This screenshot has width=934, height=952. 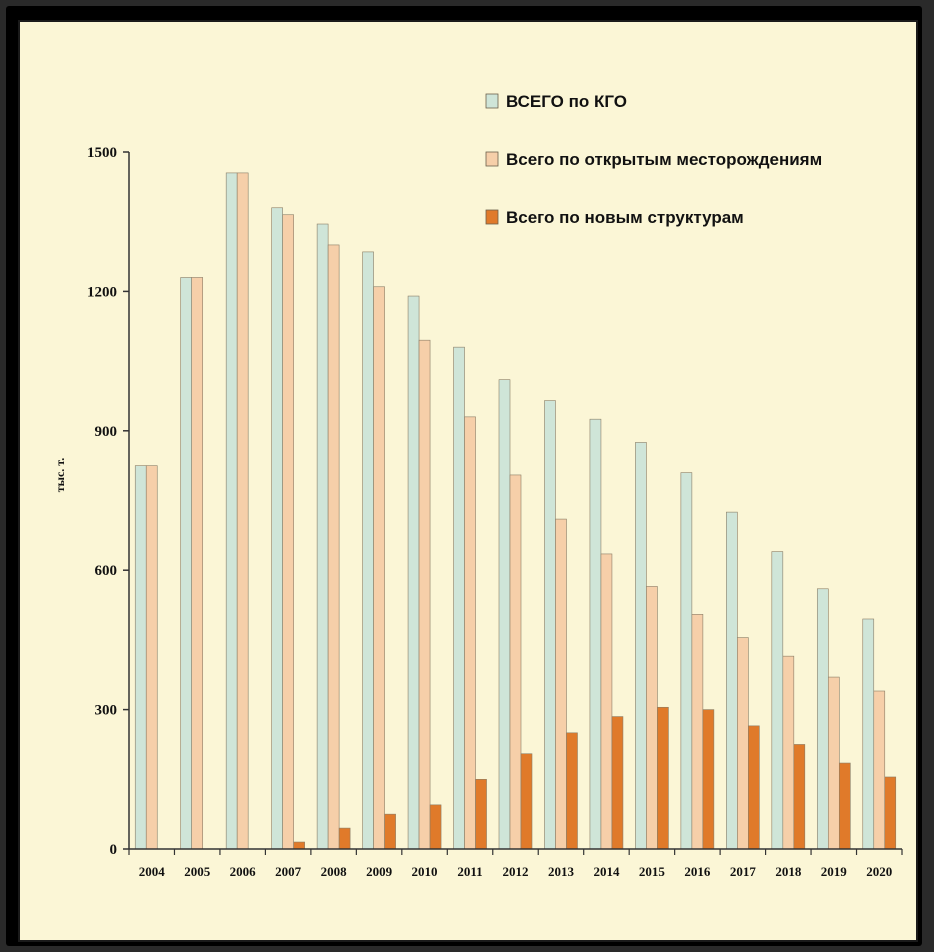 I want to click on y-ticks: 0 300 600 900 1200 1500, so click(x=108, y=501).